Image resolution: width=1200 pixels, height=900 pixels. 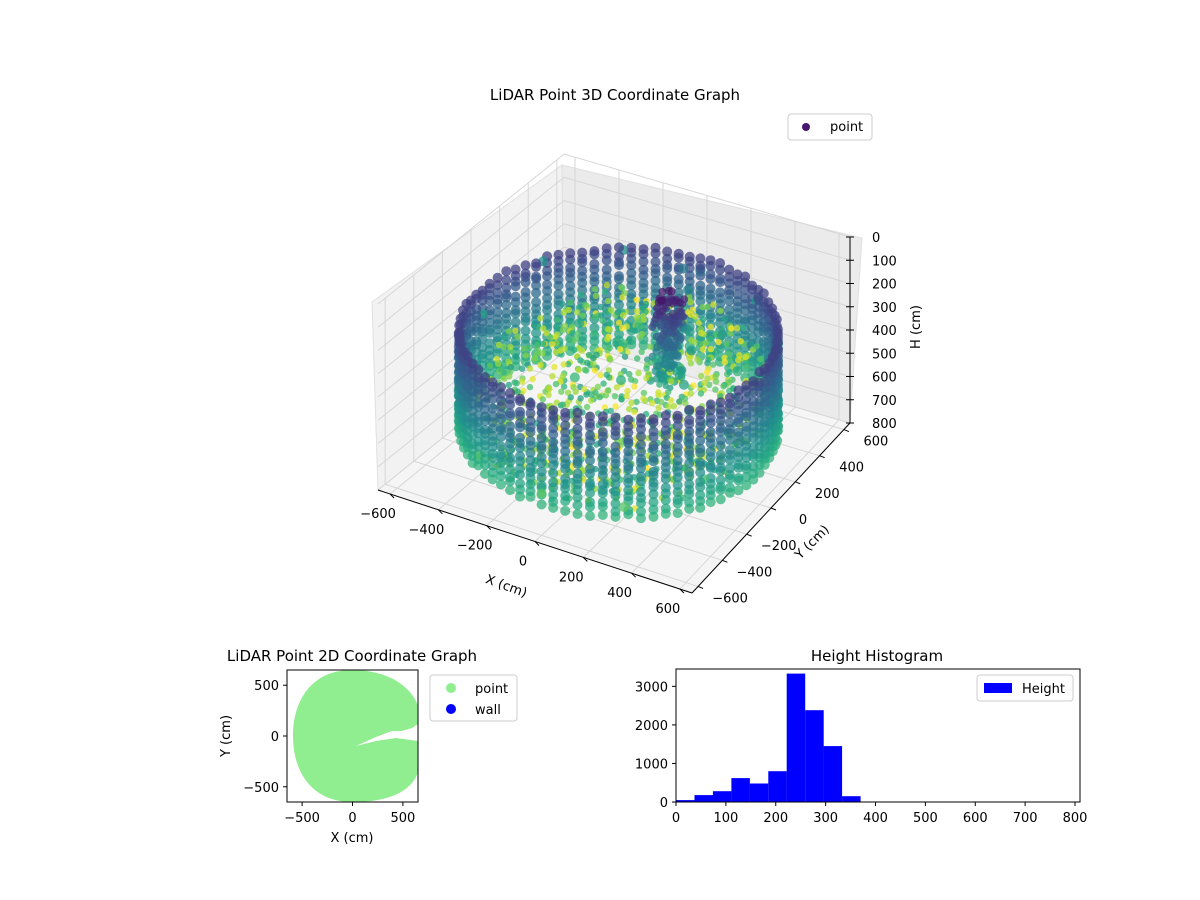 I want to click on z-tick-label-3d: 100, so click(x=884, y=261).